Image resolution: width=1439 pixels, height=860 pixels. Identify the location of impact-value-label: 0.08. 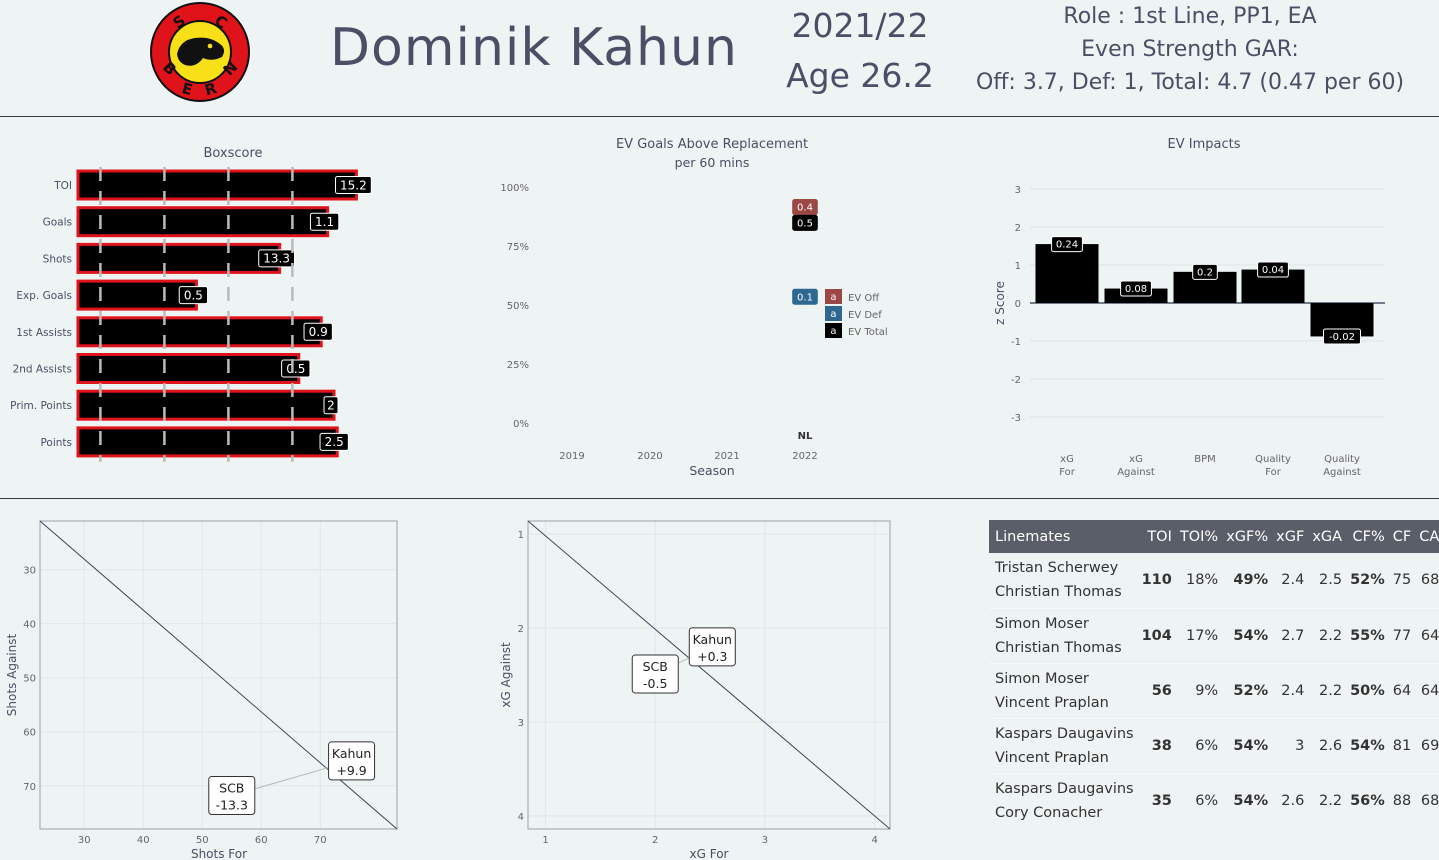
(1136, 289).